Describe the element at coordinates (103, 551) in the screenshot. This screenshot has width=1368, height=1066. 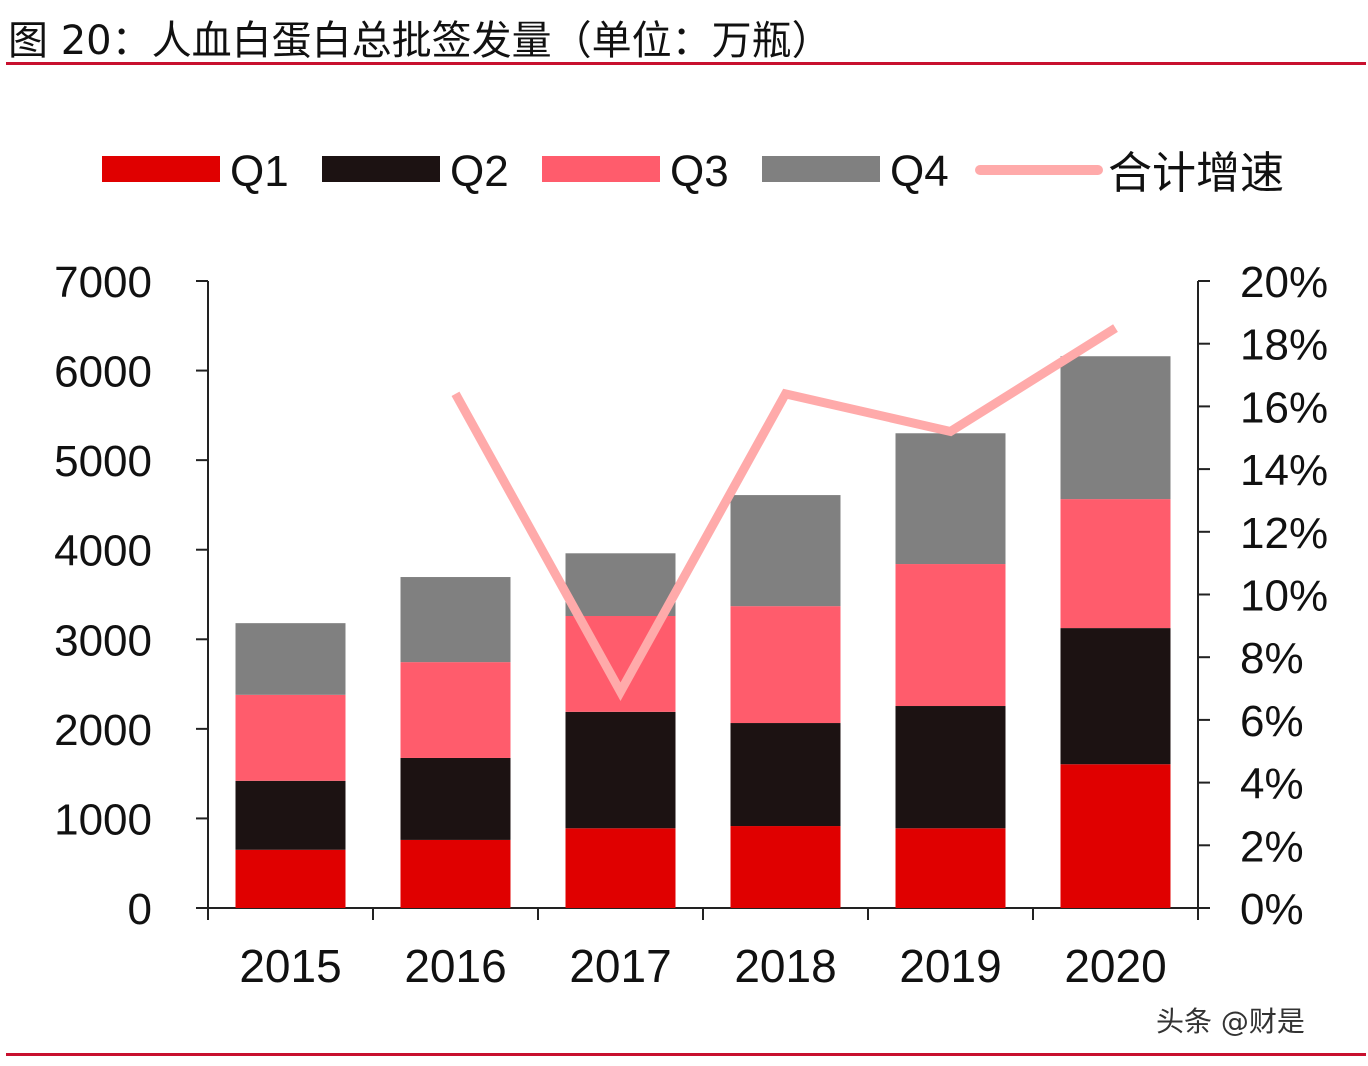
I see `y-tick-label: 4000` at that location.